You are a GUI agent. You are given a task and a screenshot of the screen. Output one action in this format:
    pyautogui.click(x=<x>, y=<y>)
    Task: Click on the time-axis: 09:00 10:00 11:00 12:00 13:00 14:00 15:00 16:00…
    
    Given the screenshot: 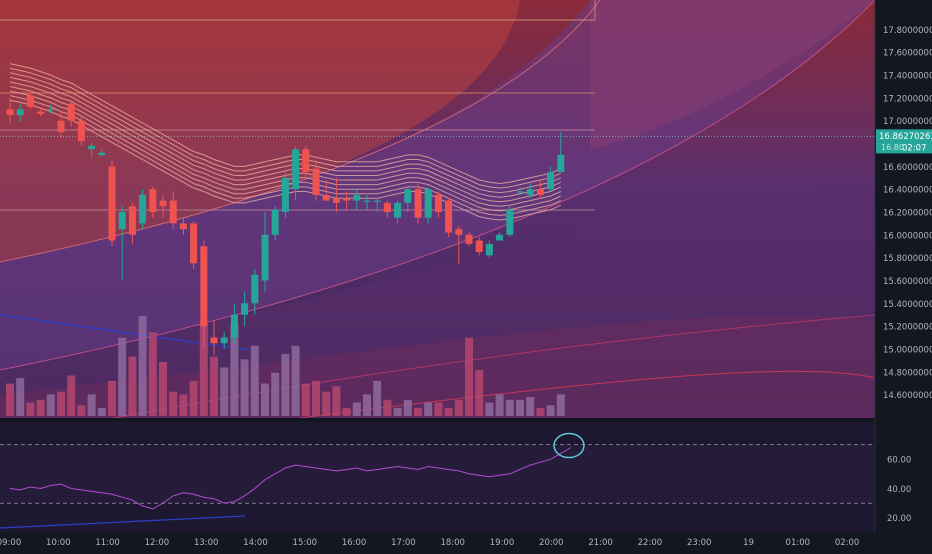 What is the action you would take?
    pyautogui.click(x=466, y=541)
    